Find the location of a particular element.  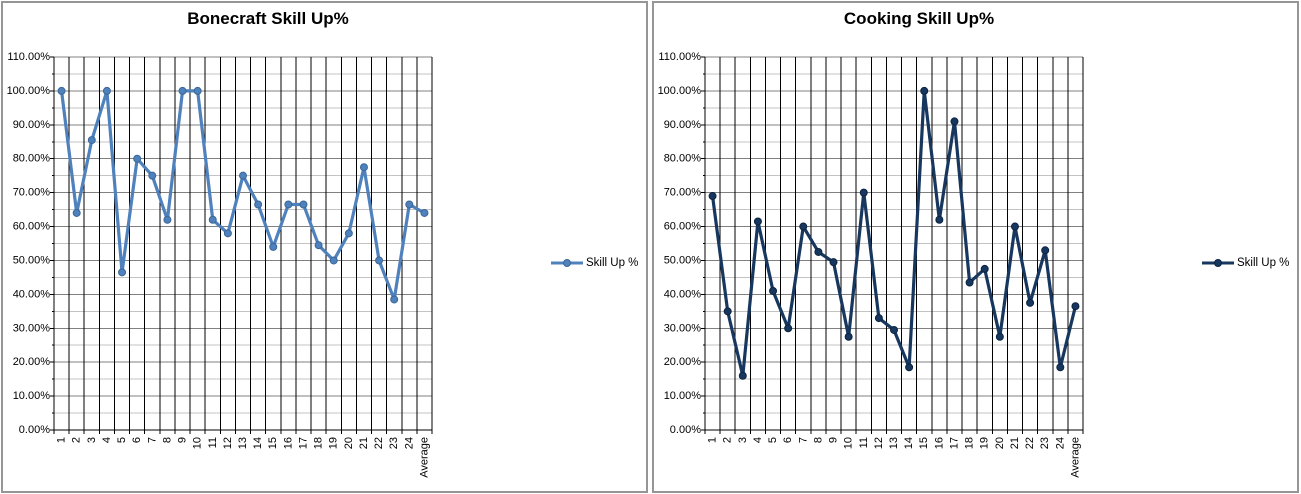

svg-text: 0.00% is located at coordinates (685, 430).